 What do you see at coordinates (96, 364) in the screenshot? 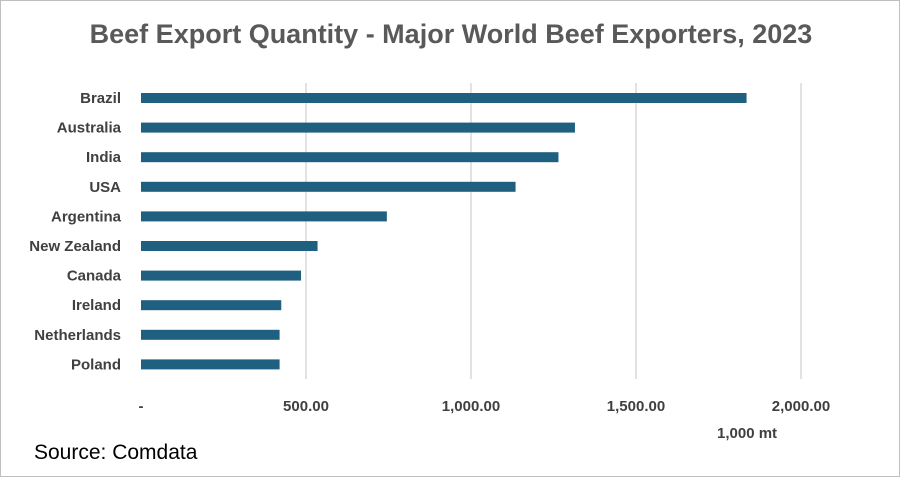
I see `category-label: Poland` at bounding box center [96, 364].